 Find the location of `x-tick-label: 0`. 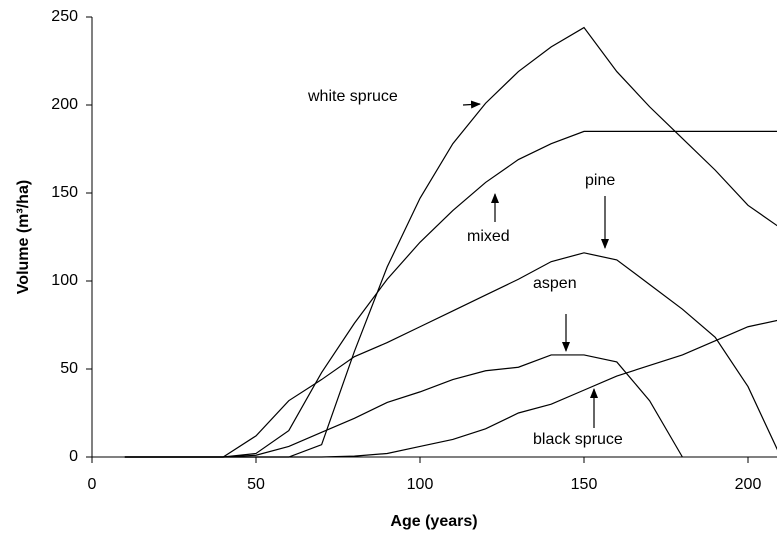

x-tick-label: 0 is located at coordinates (92, 484).